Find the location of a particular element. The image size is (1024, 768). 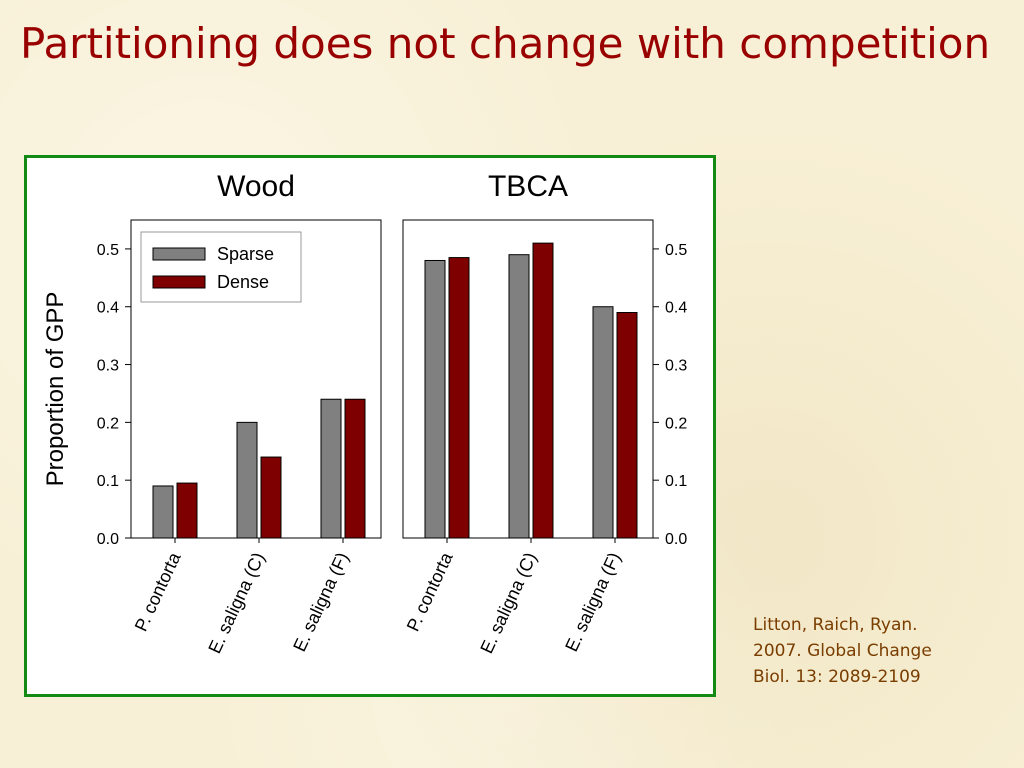

legend-label: Sparse is located at coordinates (245, 254).